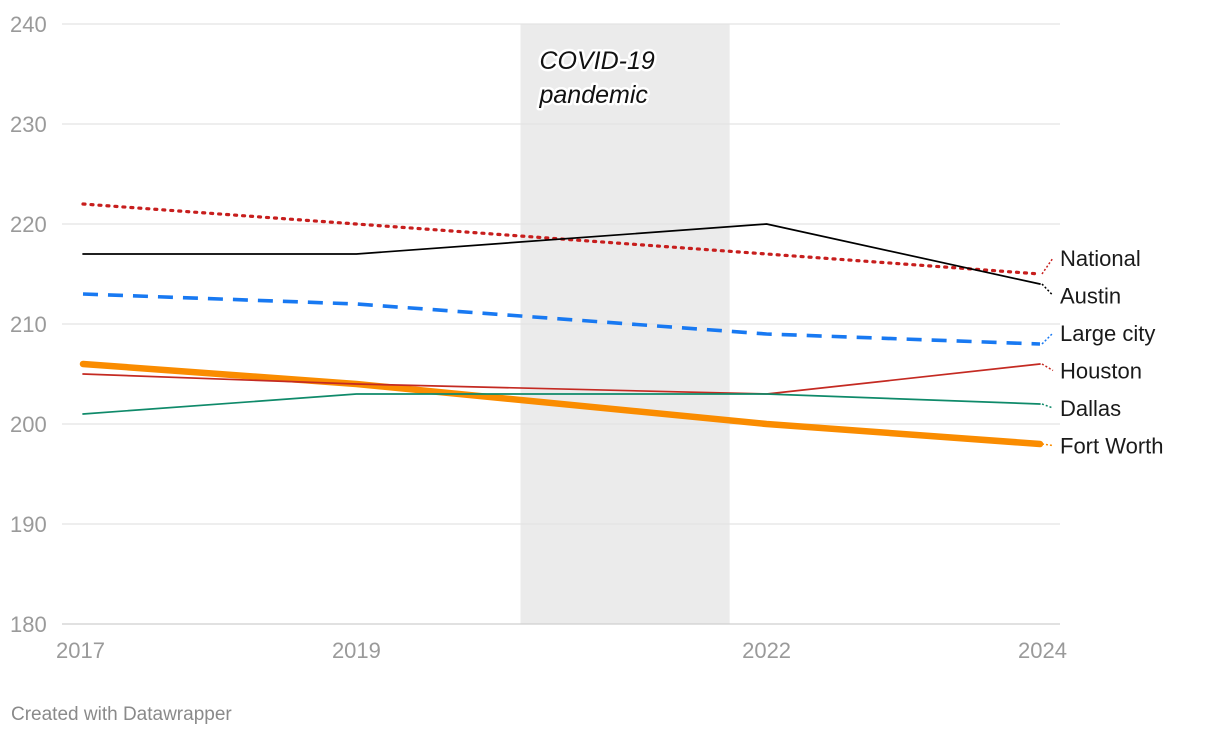 This screenshot has height=740, width=1220. I want to click on label-connector-houston, so click(1047, 367).